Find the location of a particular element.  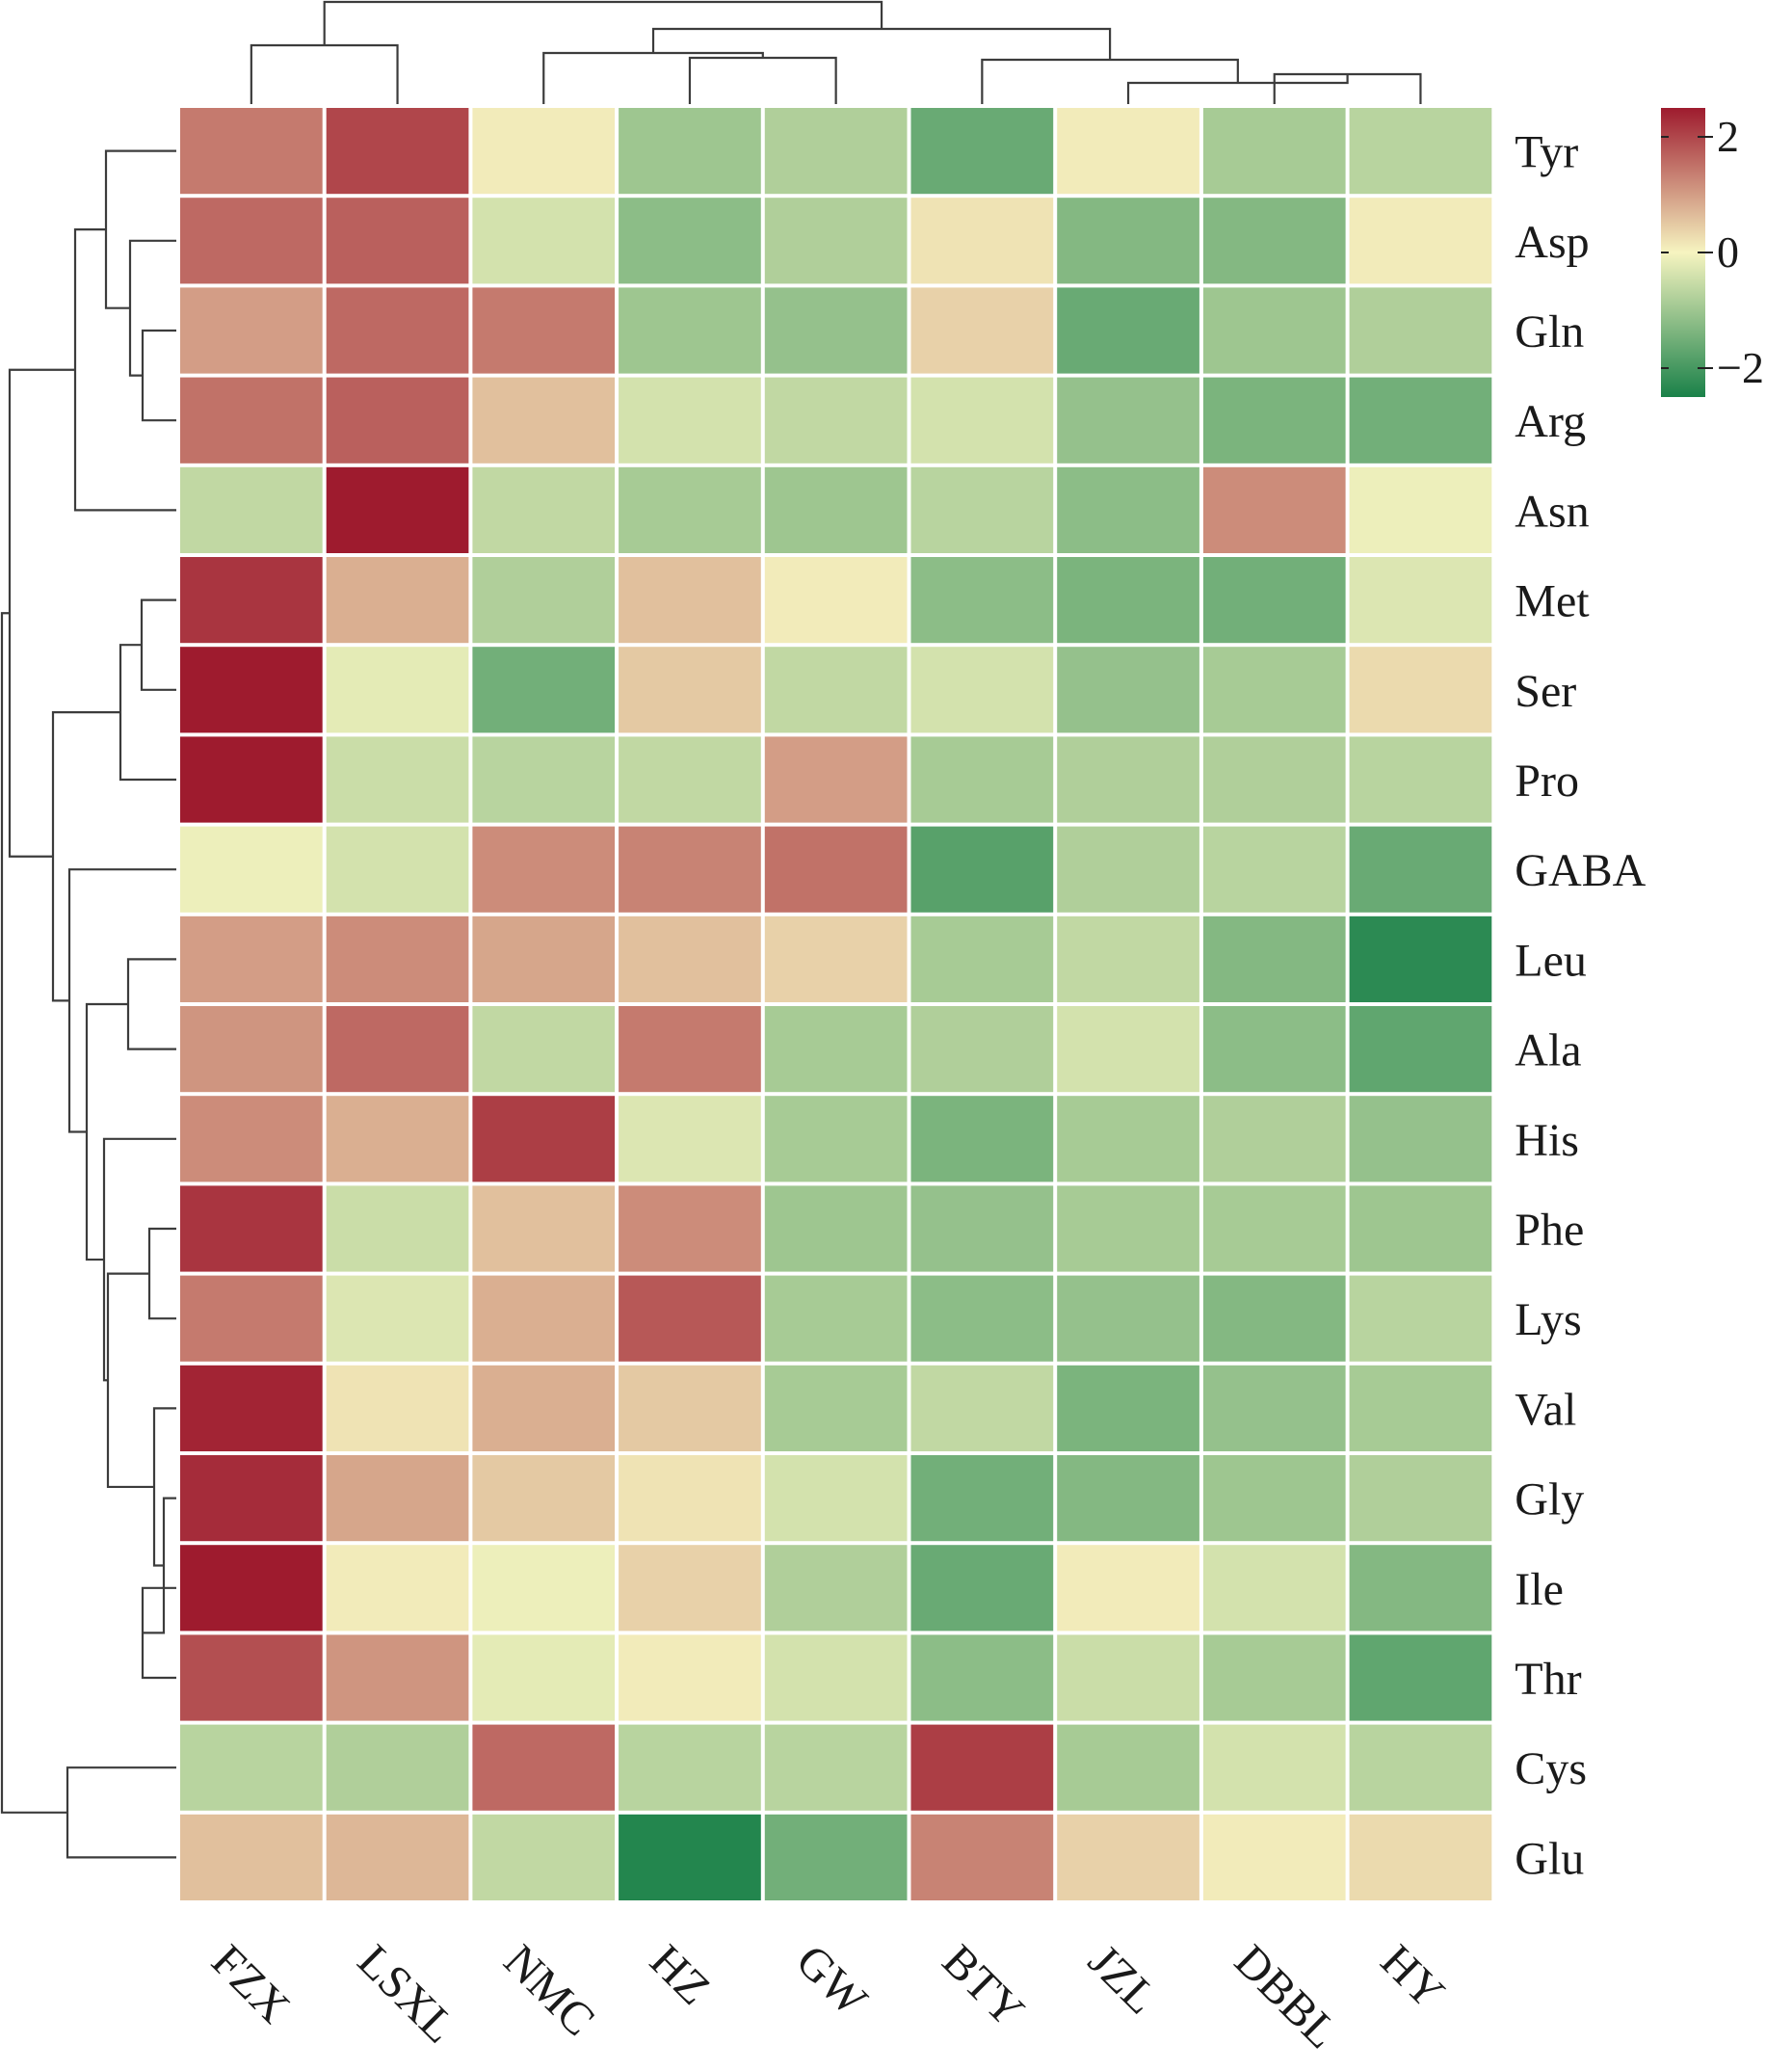

row-label: Leu is located at coordinates (1551, 961).